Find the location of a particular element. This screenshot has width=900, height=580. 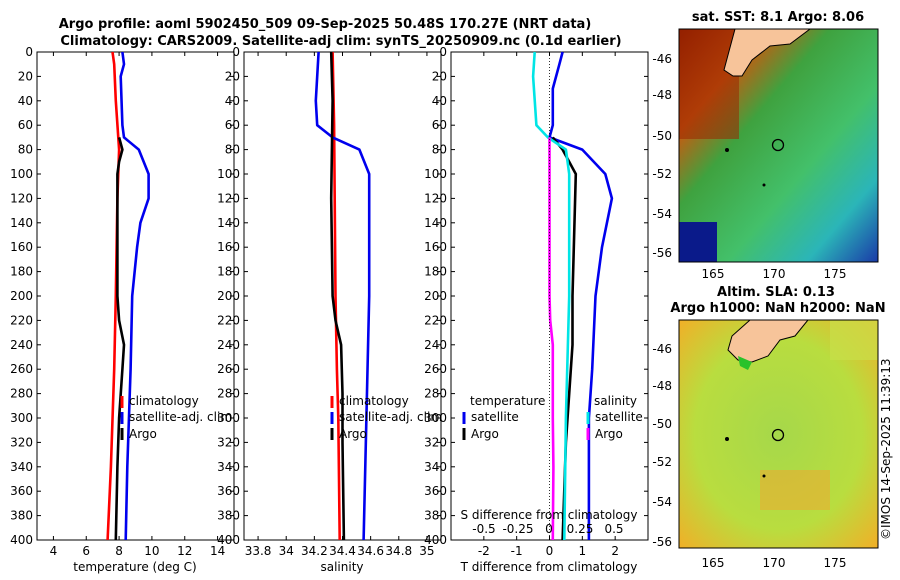

sla-map-yticks: -46 -48 -50 -52 -54 -56 is located at coordinates (662, 445).